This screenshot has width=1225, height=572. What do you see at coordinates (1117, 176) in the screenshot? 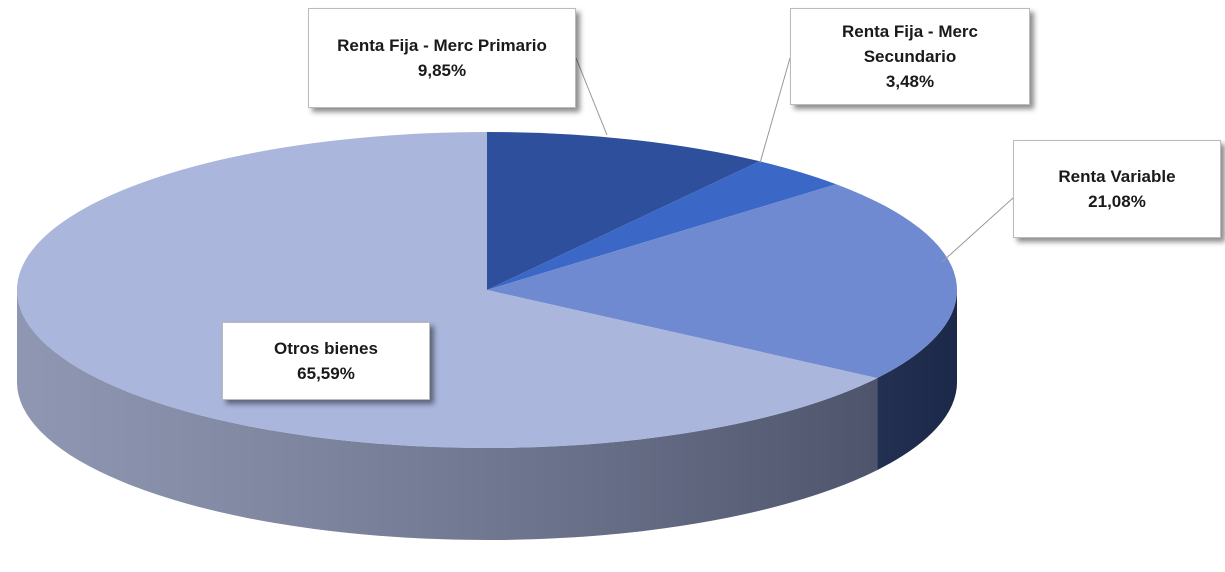
I see `label-name: Renta Variable` at bounding box center [1117, 176].